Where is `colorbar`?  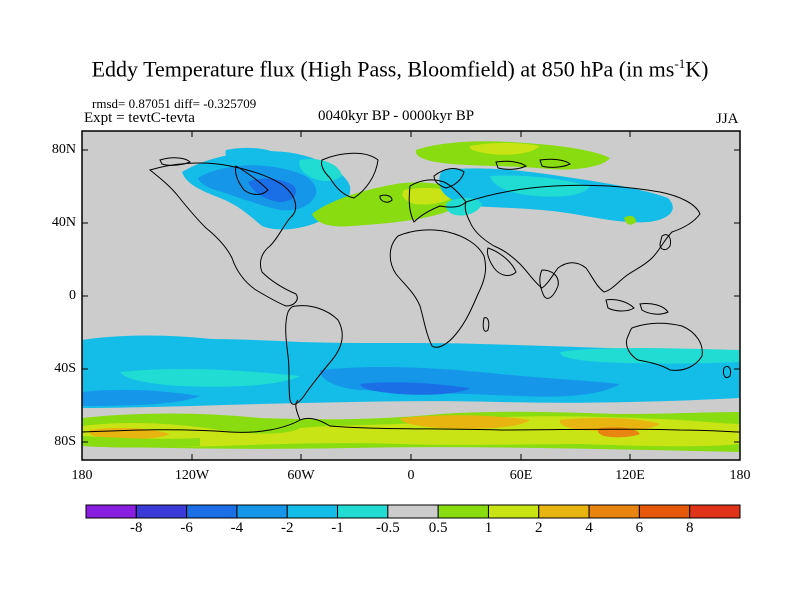 colorbar is located at coordinates (413, 511).